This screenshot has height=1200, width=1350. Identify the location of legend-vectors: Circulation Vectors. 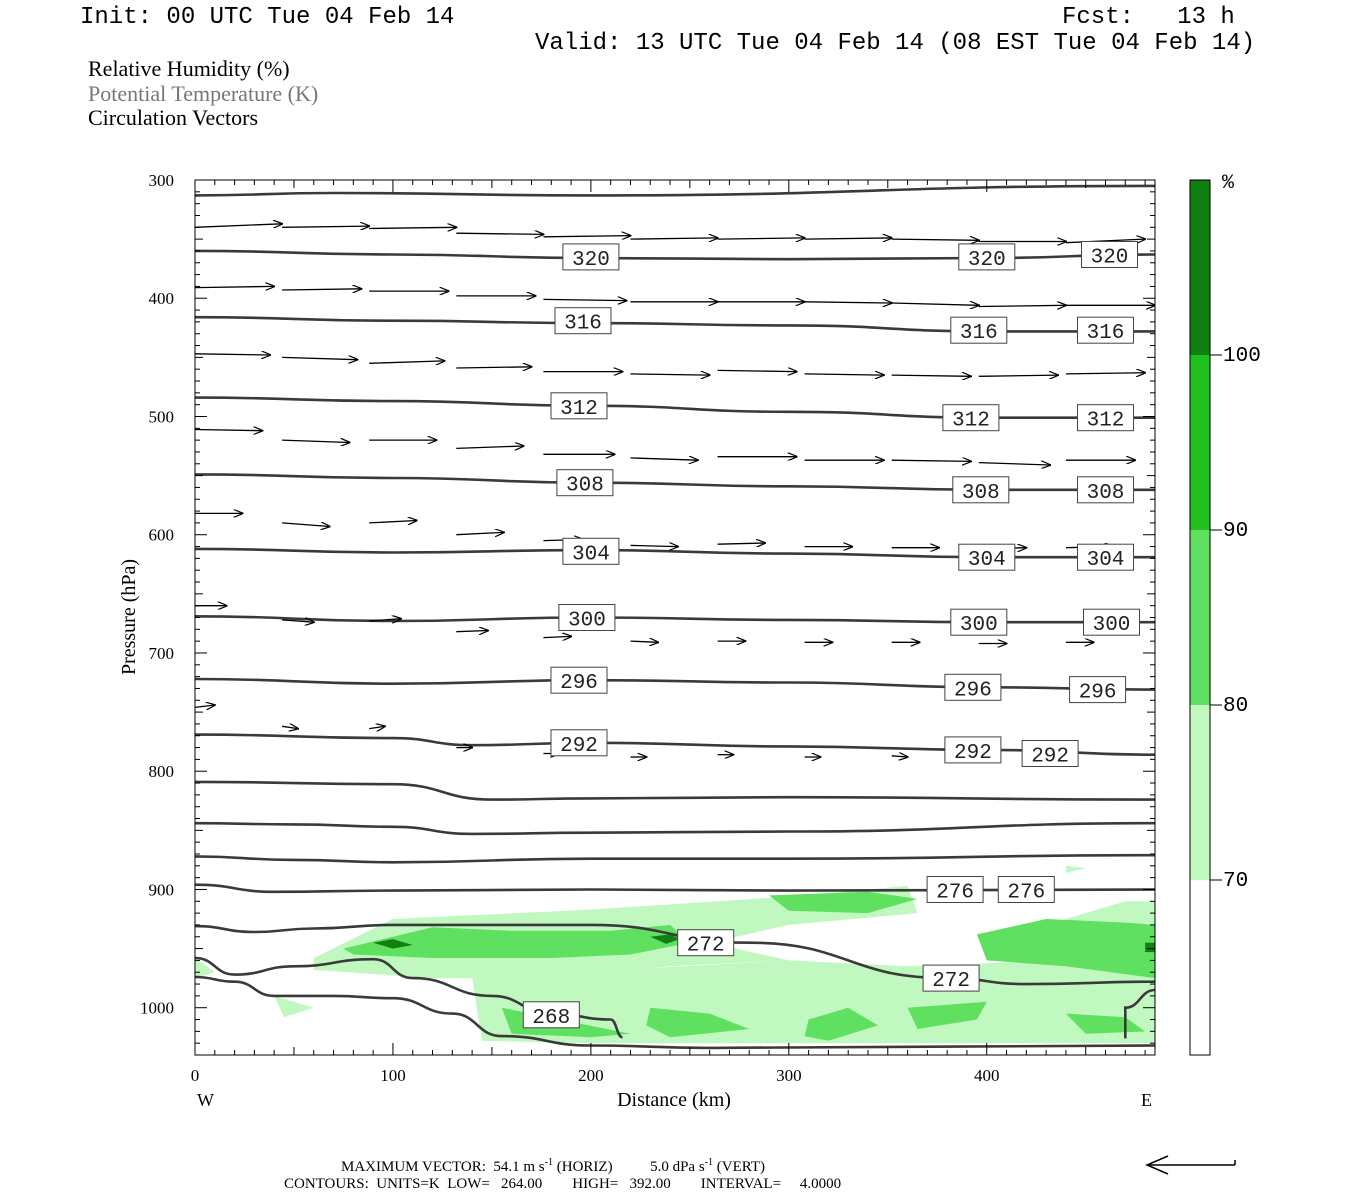
(173, 117).